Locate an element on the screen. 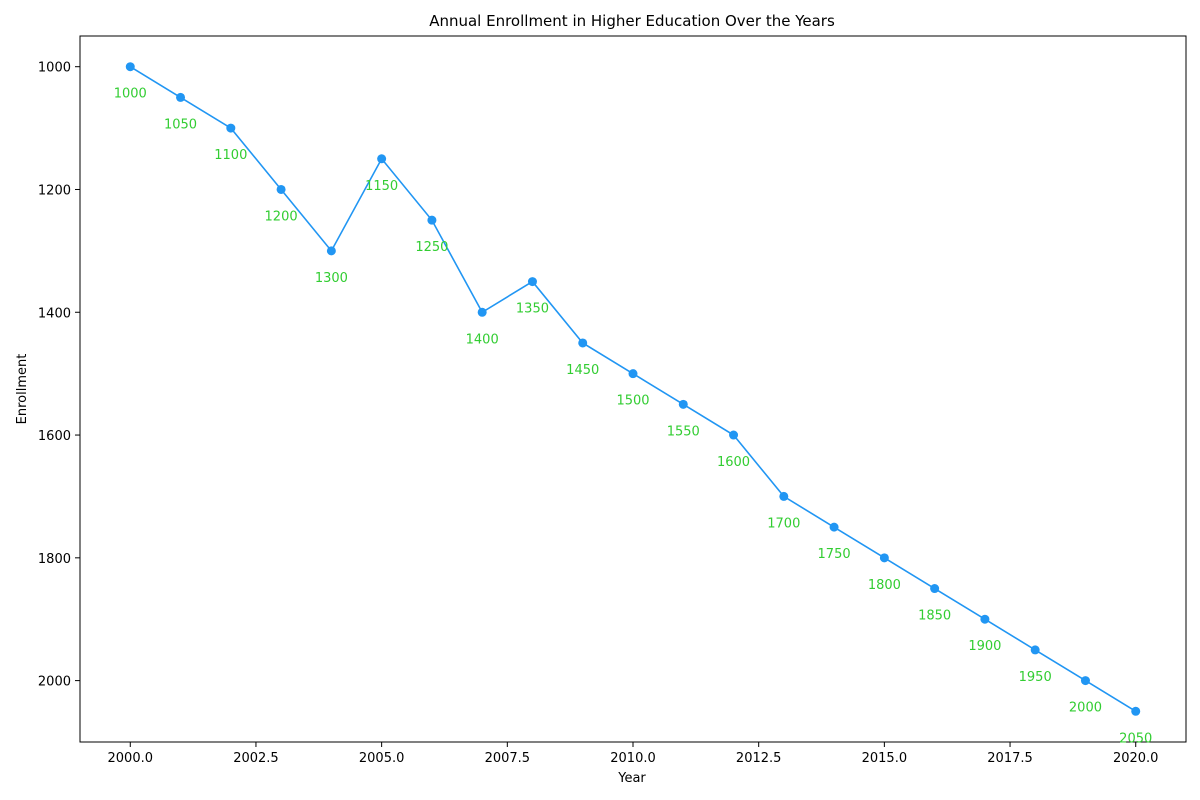 The width and height of the screenshot is (1200, 800). data-label: 1100 is located at coordinates (230, 155).